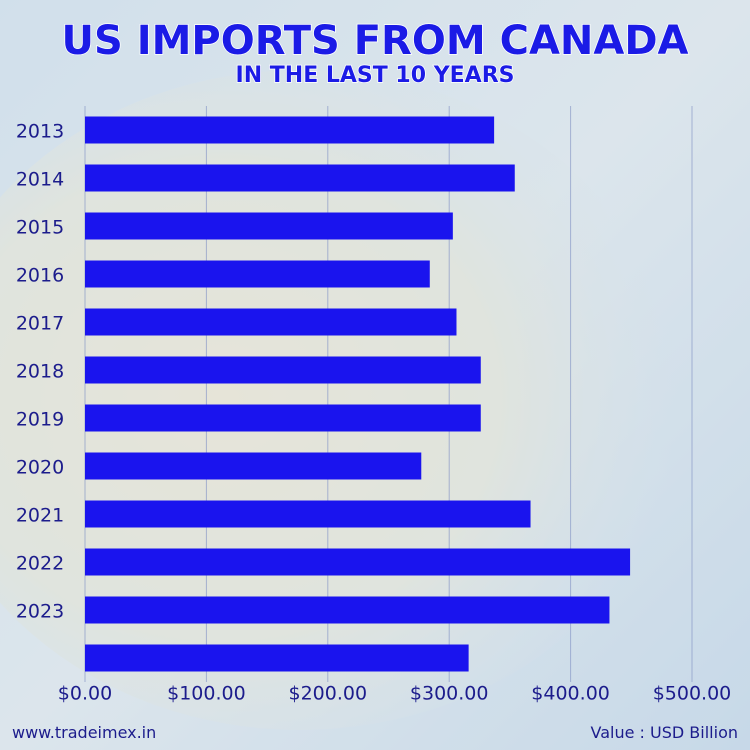  Describe the element at coordinates (570, 694) in the screenshot. I see `x-tick-label: $400.00` at that location.